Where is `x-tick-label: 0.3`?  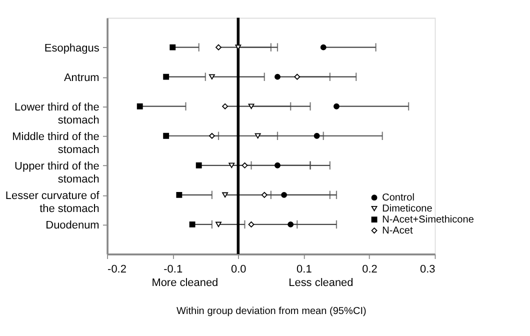
x-tick-label: 0.3 is located at coordinates (428, 270).